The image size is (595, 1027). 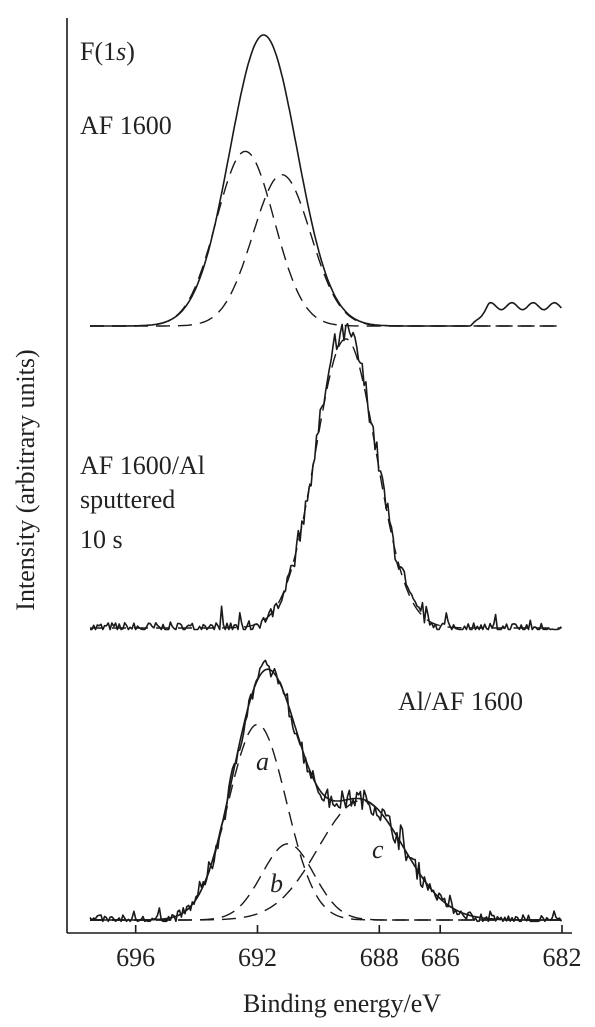 I want to click on x-axis-label: Binding energy/eV, so click(x=342, y=1003).